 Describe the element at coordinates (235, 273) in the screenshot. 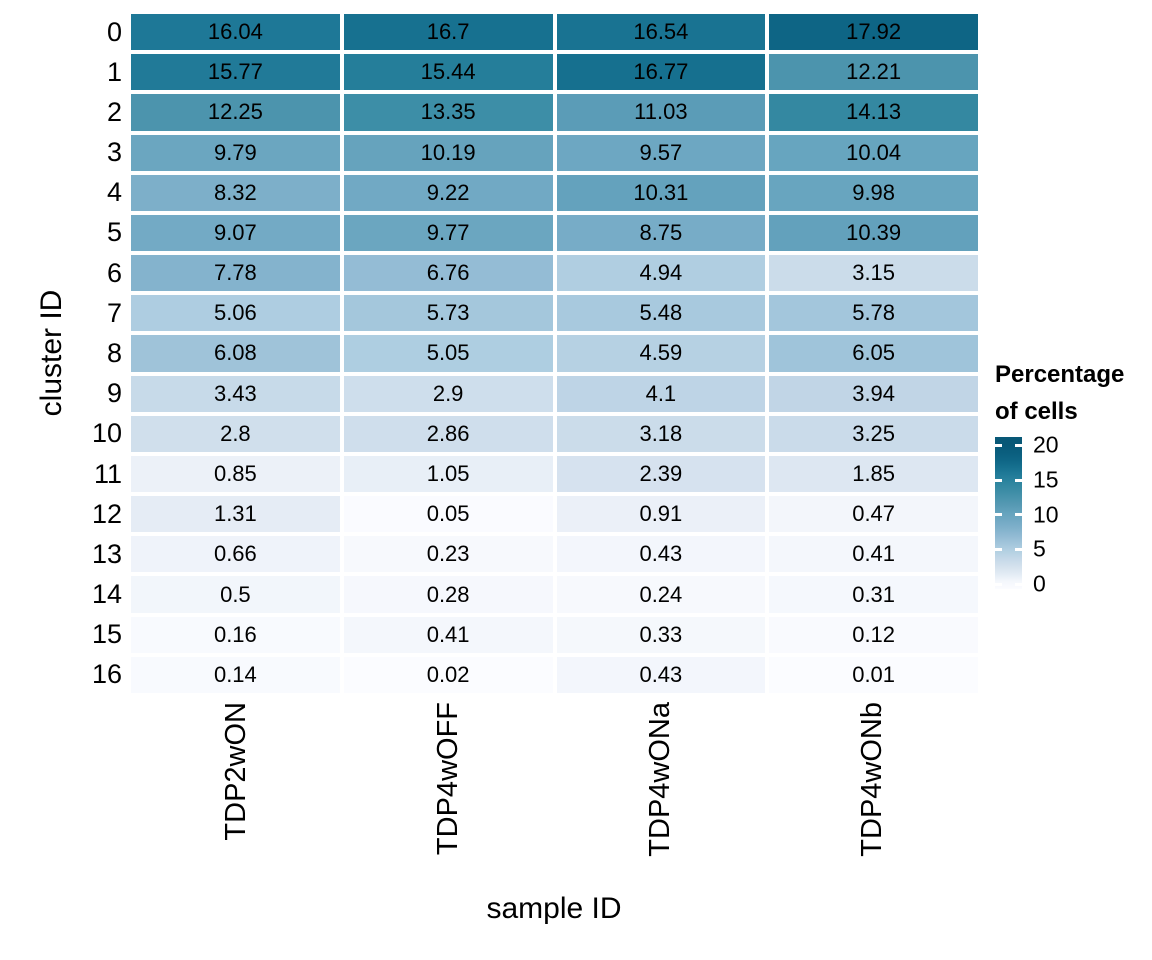

I see `heatmap-cell: 7.78` at that location.